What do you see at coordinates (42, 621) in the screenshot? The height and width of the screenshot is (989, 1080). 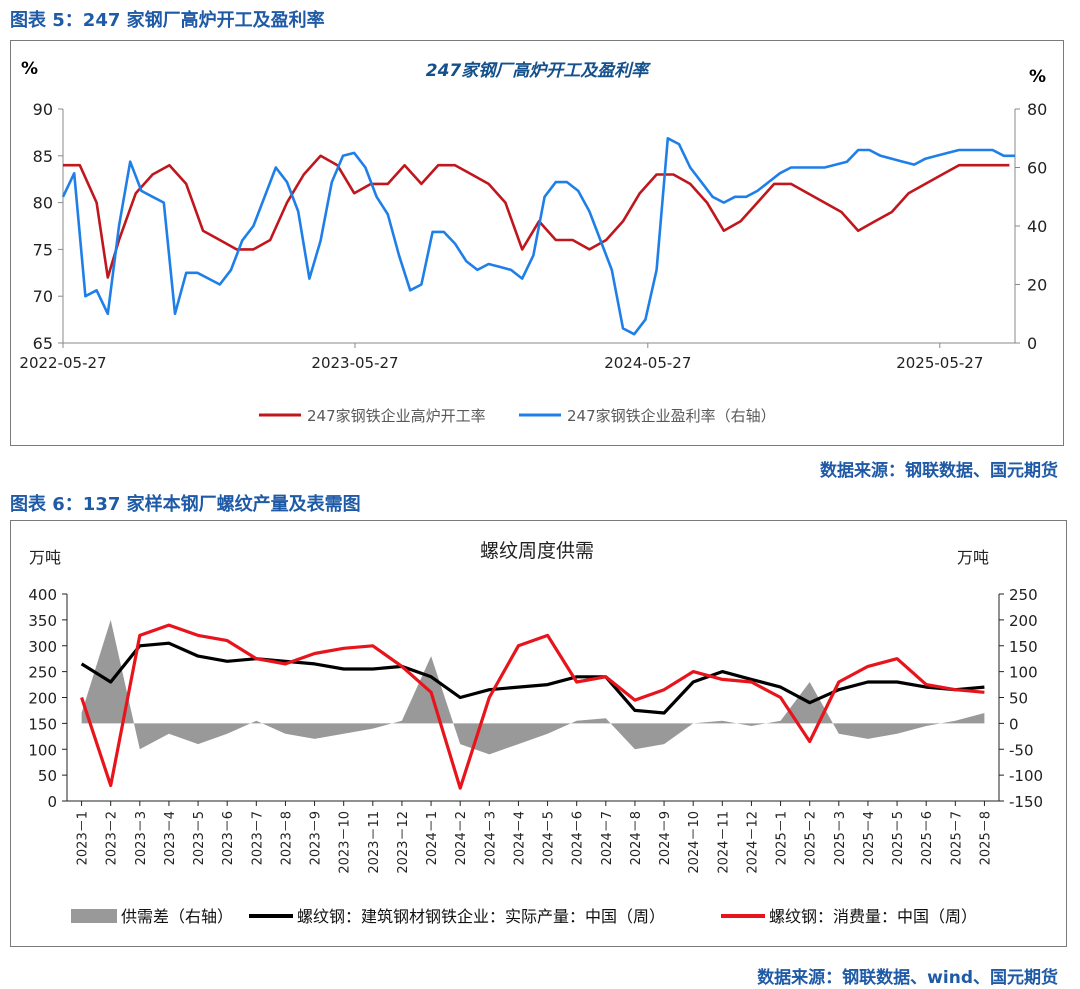 I see `chart6-left-tick-label: 350` at bounding box center [42, 621].